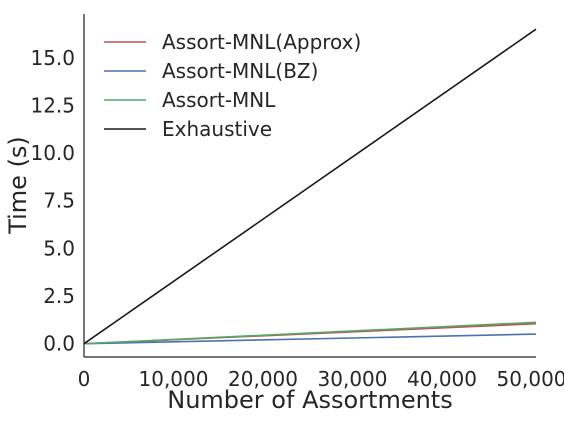 The image size is (564, 424). What do you see at coordinates (263, 379) in the screenshot?
I see `x-tick-label: 20,000` at bounding box center [263, 379].